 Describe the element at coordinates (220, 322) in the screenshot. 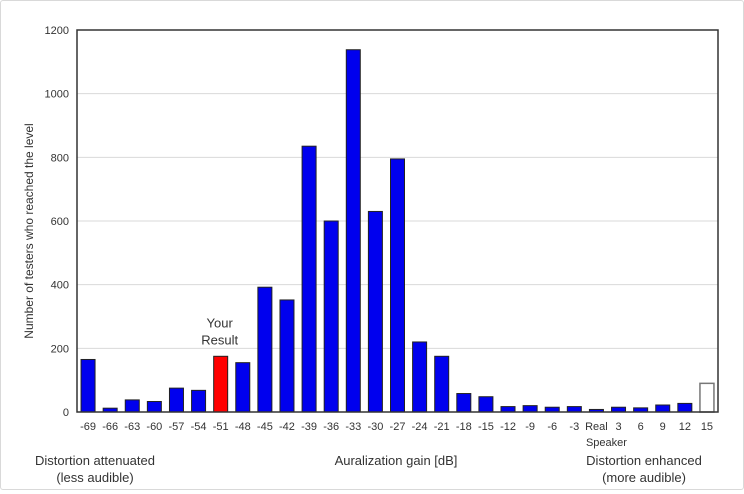

I see `your-result-annotation-line1: Your` at that location.